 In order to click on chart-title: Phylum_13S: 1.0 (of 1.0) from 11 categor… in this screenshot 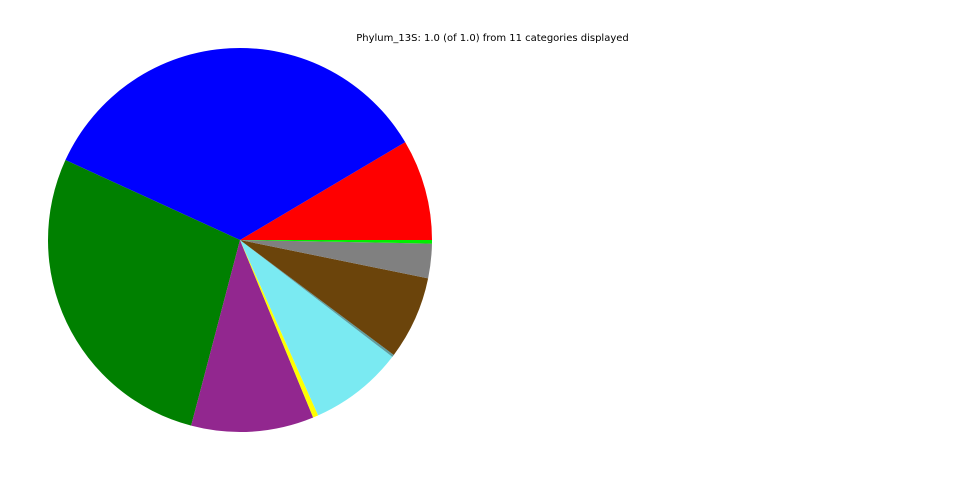, I will do `click(492, 38)`.